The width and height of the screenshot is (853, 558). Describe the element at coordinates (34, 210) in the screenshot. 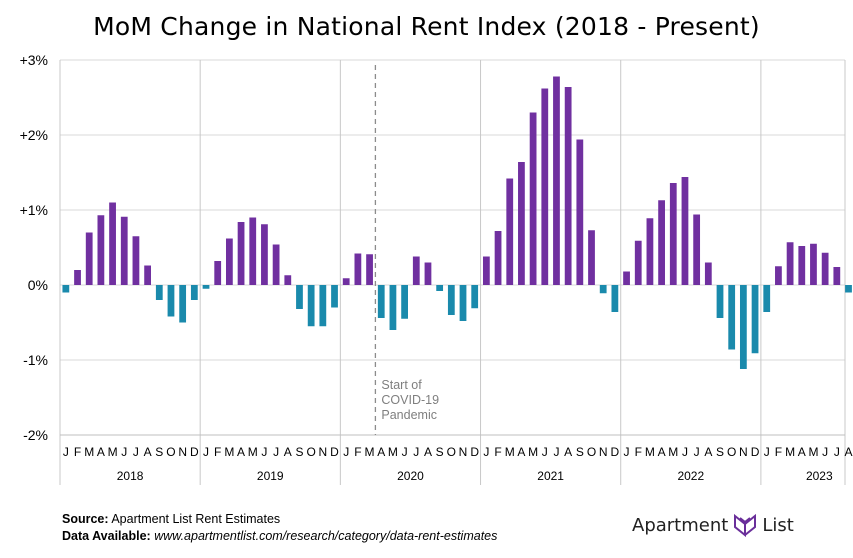

I see `y-tick-label: +1%` at that location.